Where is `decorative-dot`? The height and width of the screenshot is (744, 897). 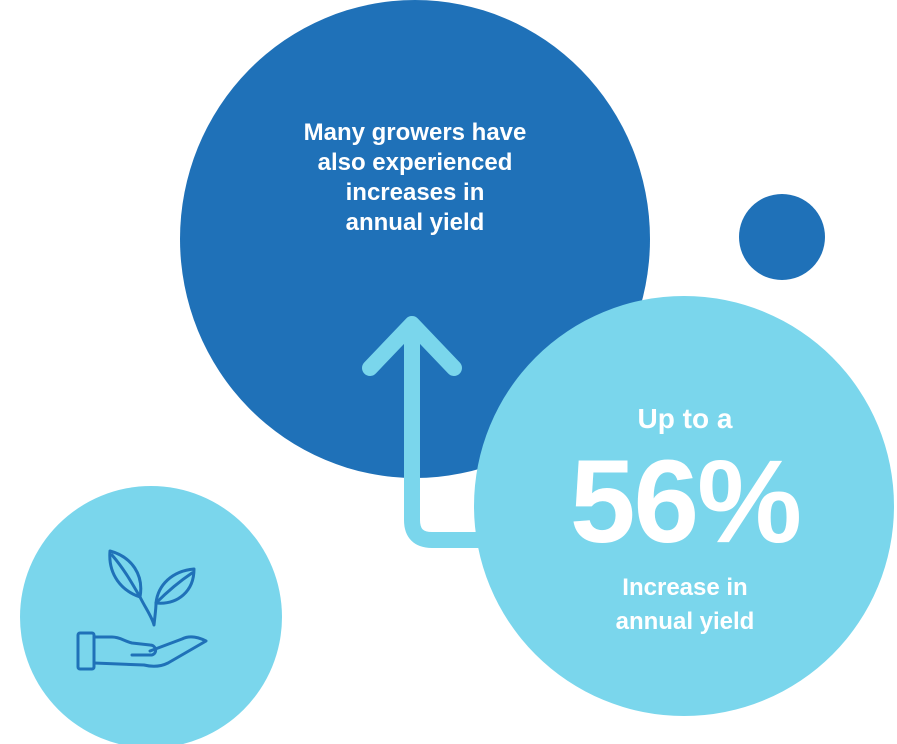
decorative-dot is located at coordinates (782, 237).